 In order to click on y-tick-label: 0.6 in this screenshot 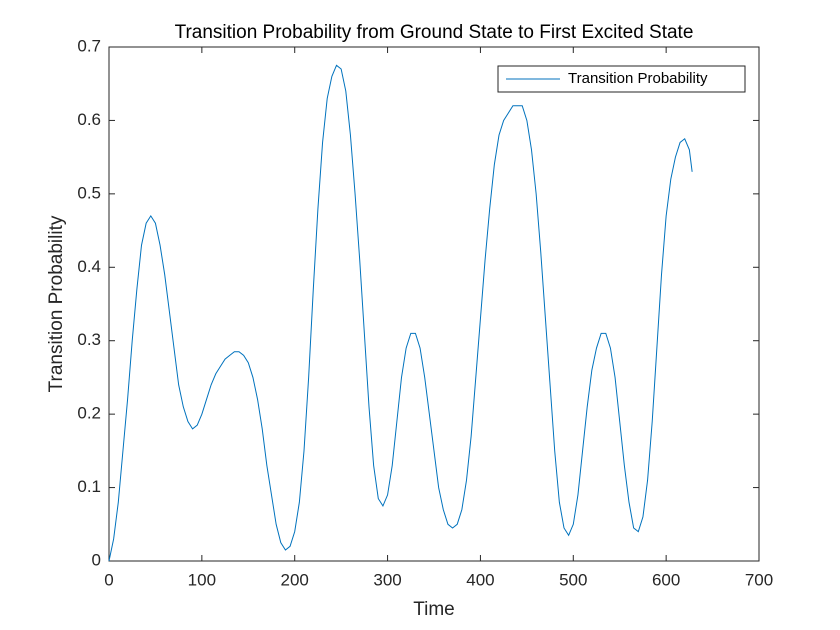, I will do `click(89, 119)`.